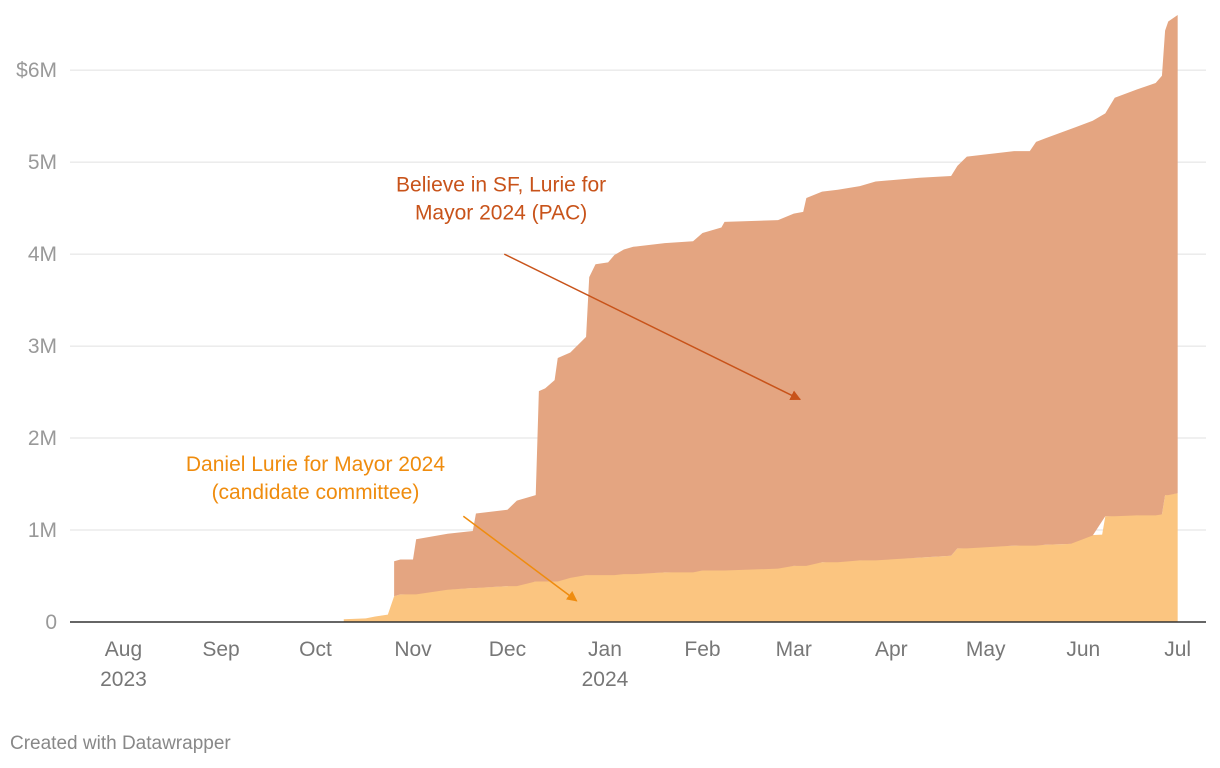  What do you see at coordinates (42, 530) in the screenshot?
I see `y-tick-label: 1M` at bounding box center [42, 530].